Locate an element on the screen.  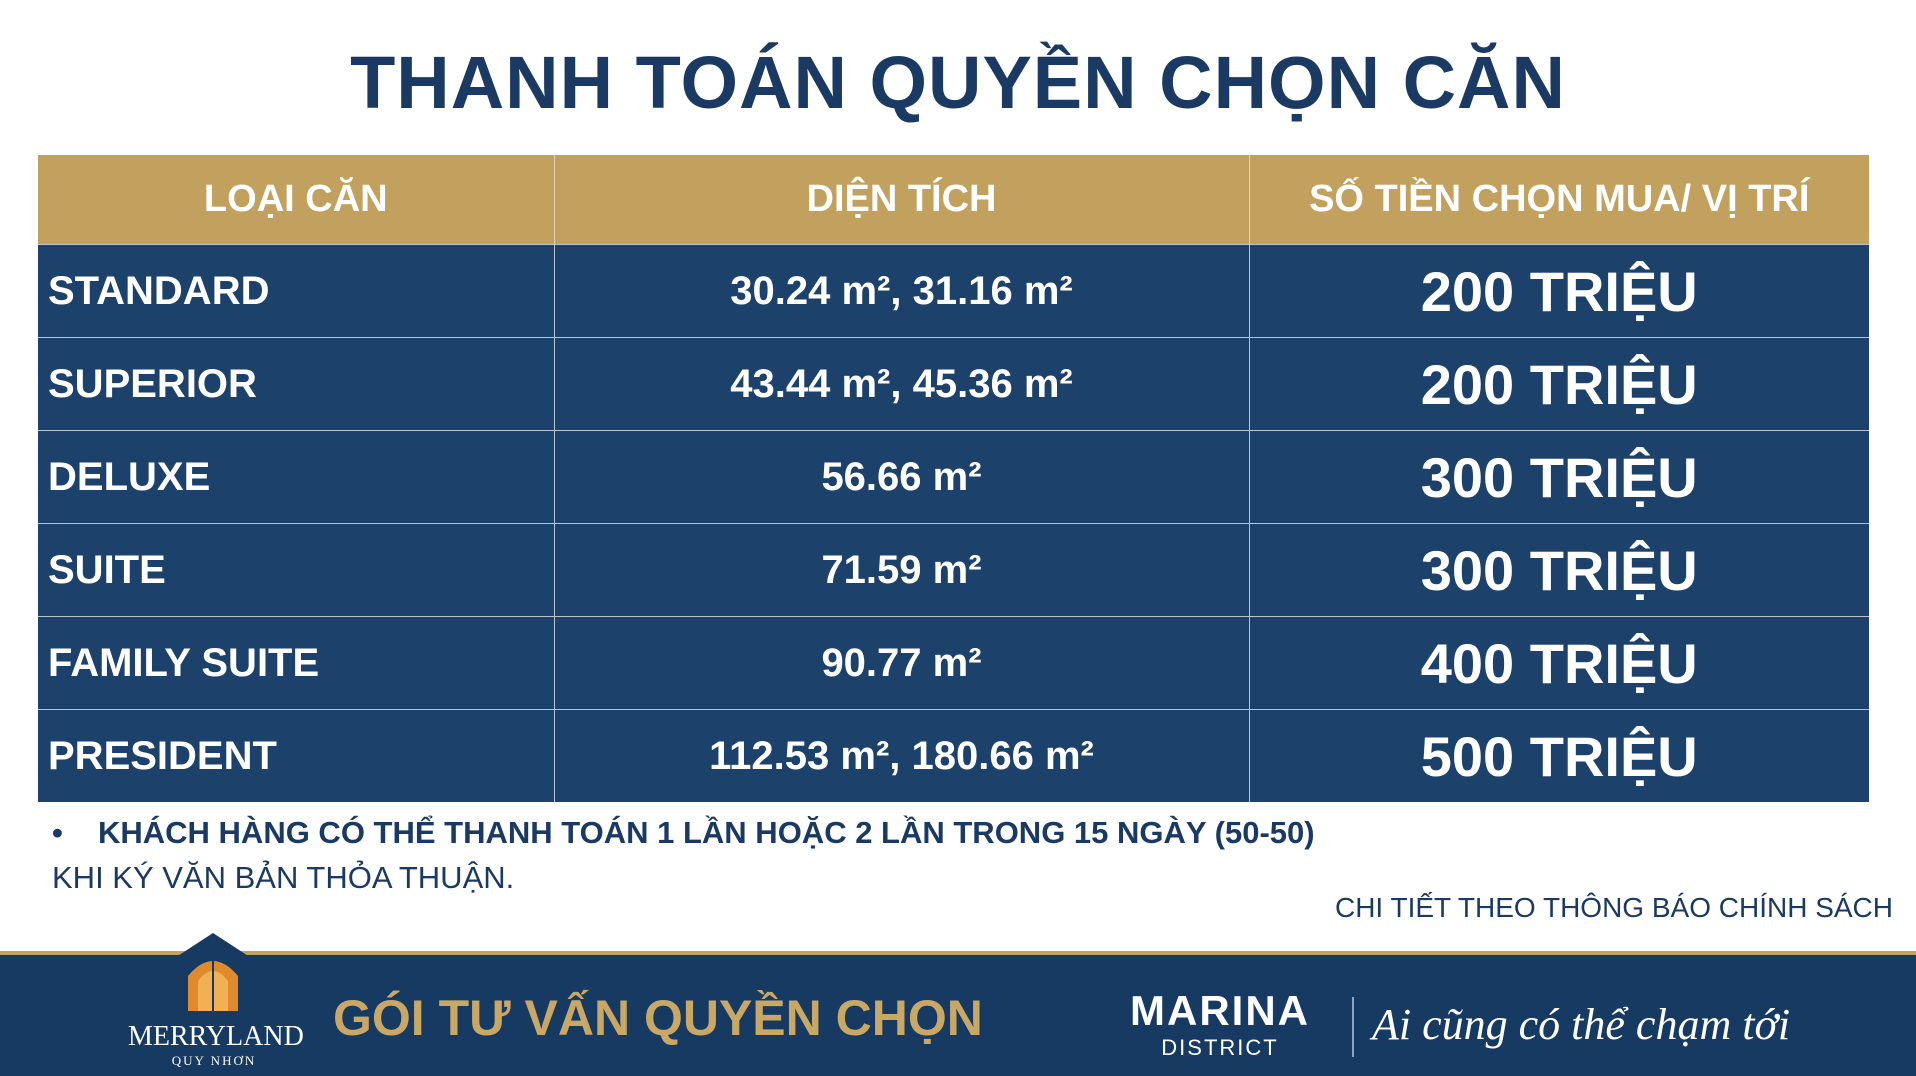
table-cell: 56.66 m² is located at coordinates (902, 477).